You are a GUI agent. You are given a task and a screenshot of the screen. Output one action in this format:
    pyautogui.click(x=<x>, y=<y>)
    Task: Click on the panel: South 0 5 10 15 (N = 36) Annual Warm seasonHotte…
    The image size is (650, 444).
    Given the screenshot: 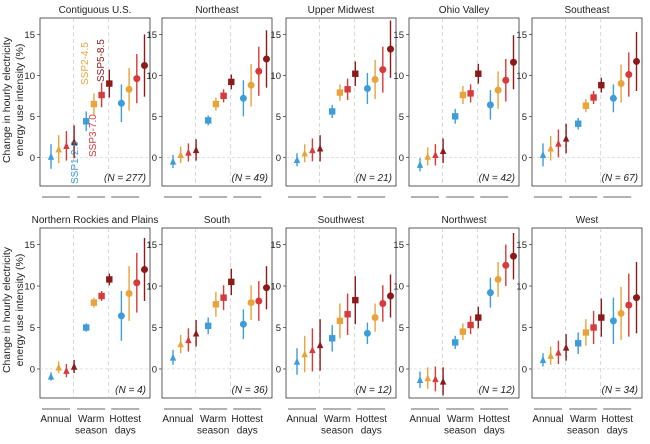 What is the action you would take?
    pyautogui.click(x=209, y=326)
    